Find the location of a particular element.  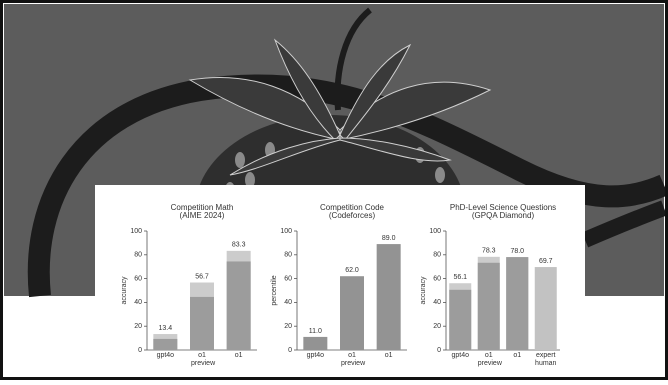

x-tick-label: expert human is located at coordinates (546, 359).